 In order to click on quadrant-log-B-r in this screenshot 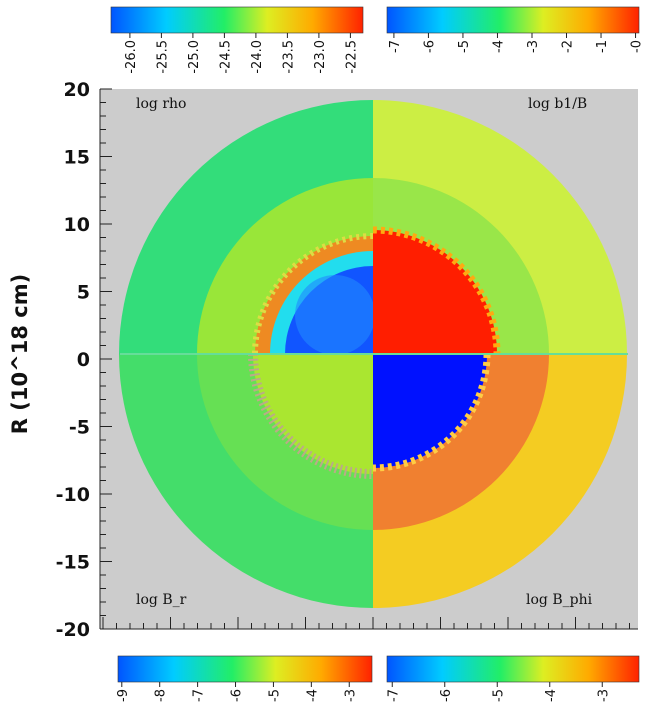, I will do `click(246, 481)`.